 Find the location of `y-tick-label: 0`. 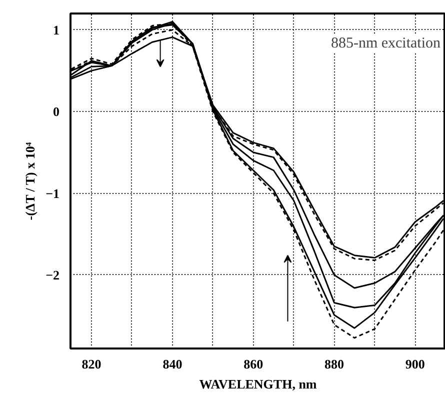

y-tick-label: 0 is located at coordinates (56, 112).